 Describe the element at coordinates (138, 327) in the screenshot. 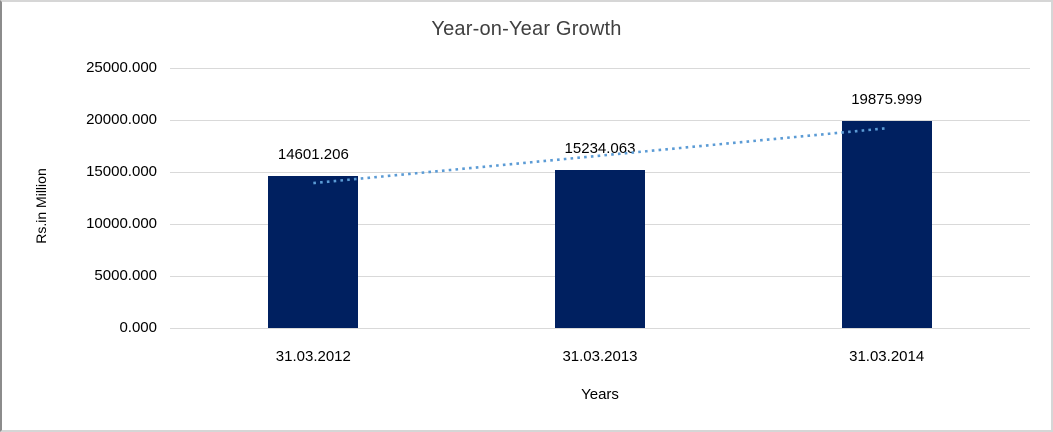

I see `y-tick-label: 0.000` at that location.